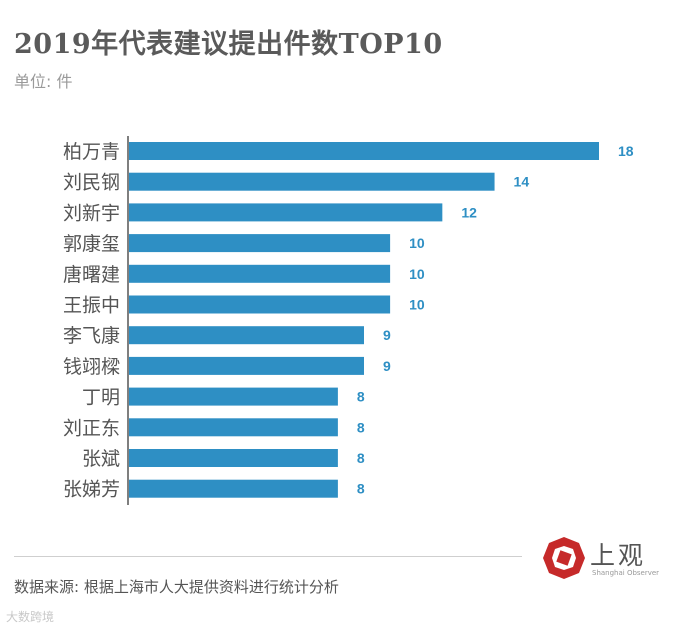 This screenshot has height=627, width=700. Describe the element at coordinates (469, 212) in the screenshot. I see `value-label: 12` at that location.